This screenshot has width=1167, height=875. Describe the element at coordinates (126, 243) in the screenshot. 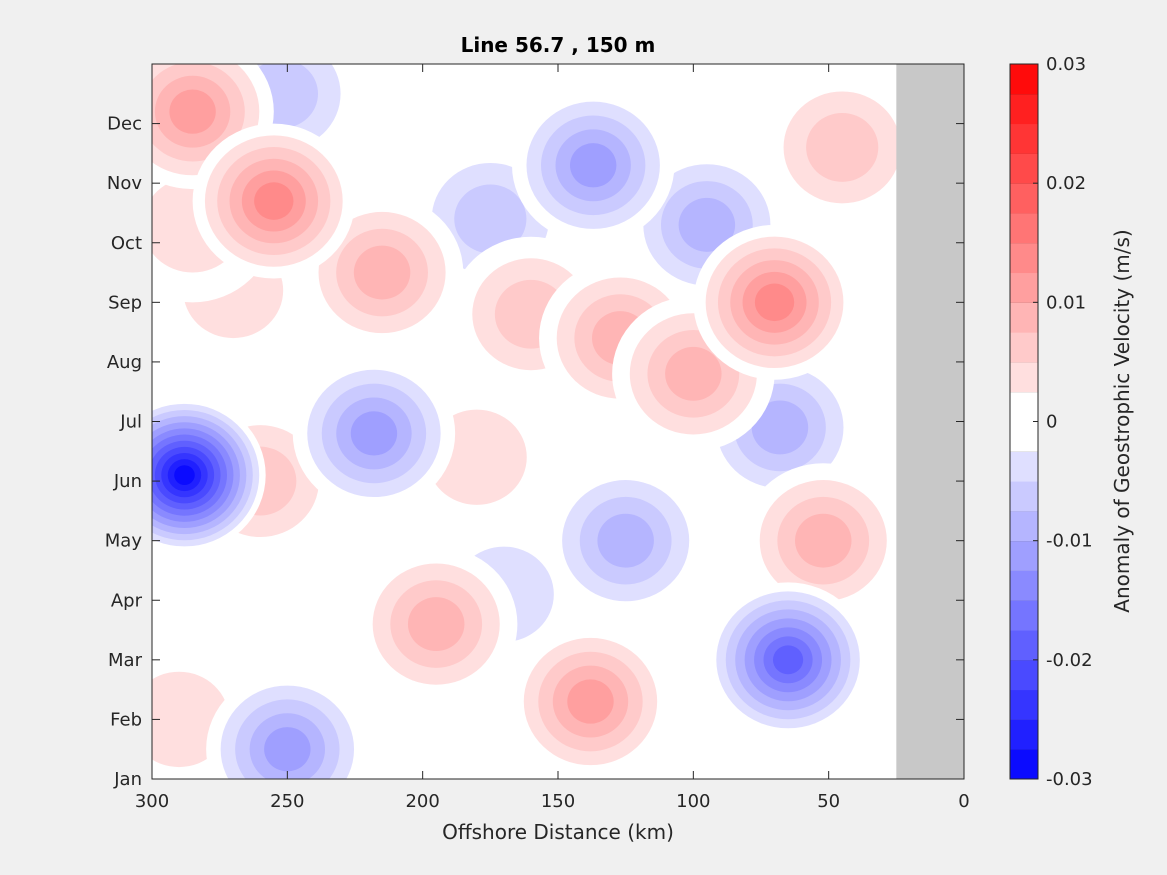

I see `y-tick-label: Oct` at that location.